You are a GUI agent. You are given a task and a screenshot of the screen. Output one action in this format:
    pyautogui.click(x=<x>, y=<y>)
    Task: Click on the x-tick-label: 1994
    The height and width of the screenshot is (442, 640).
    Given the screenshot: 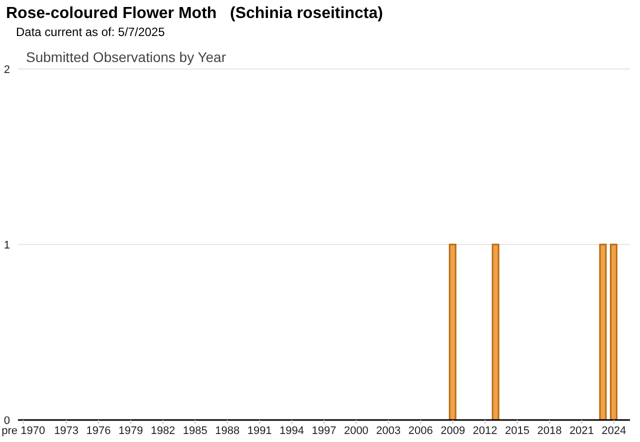 What is the action you would take?
    pyautogui.click(x=292, y=430)
    